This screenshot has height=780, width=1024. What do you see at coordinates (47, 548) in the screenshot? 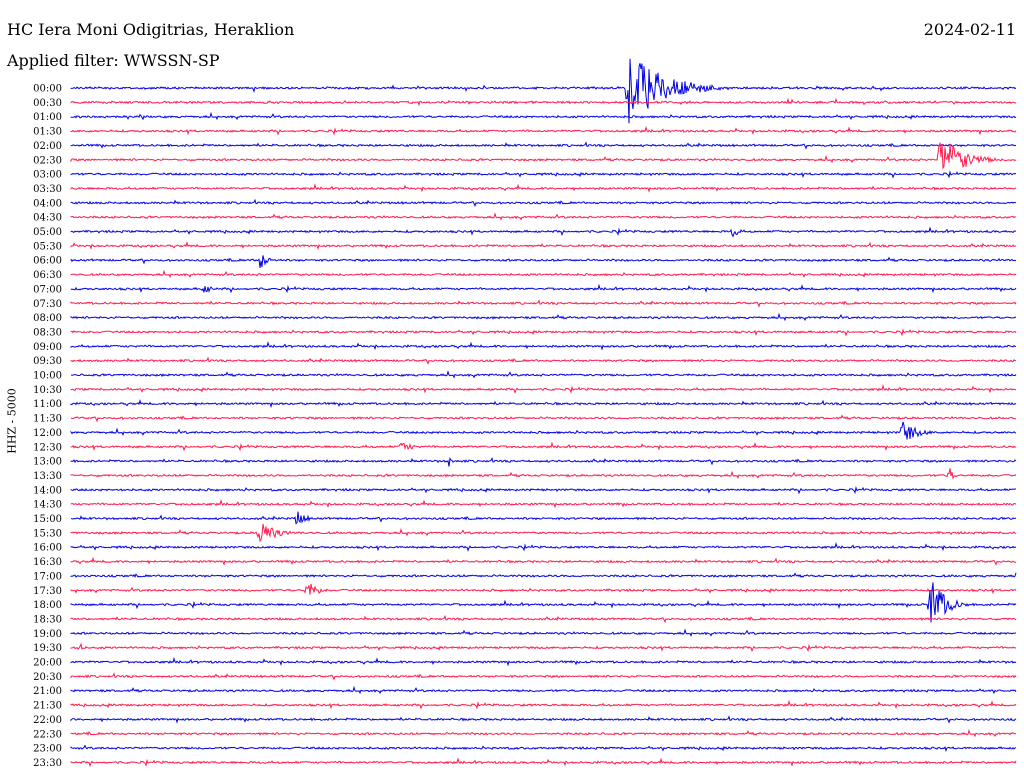
I see `row-time-label: 16:00` at bounding box center [47, 548].